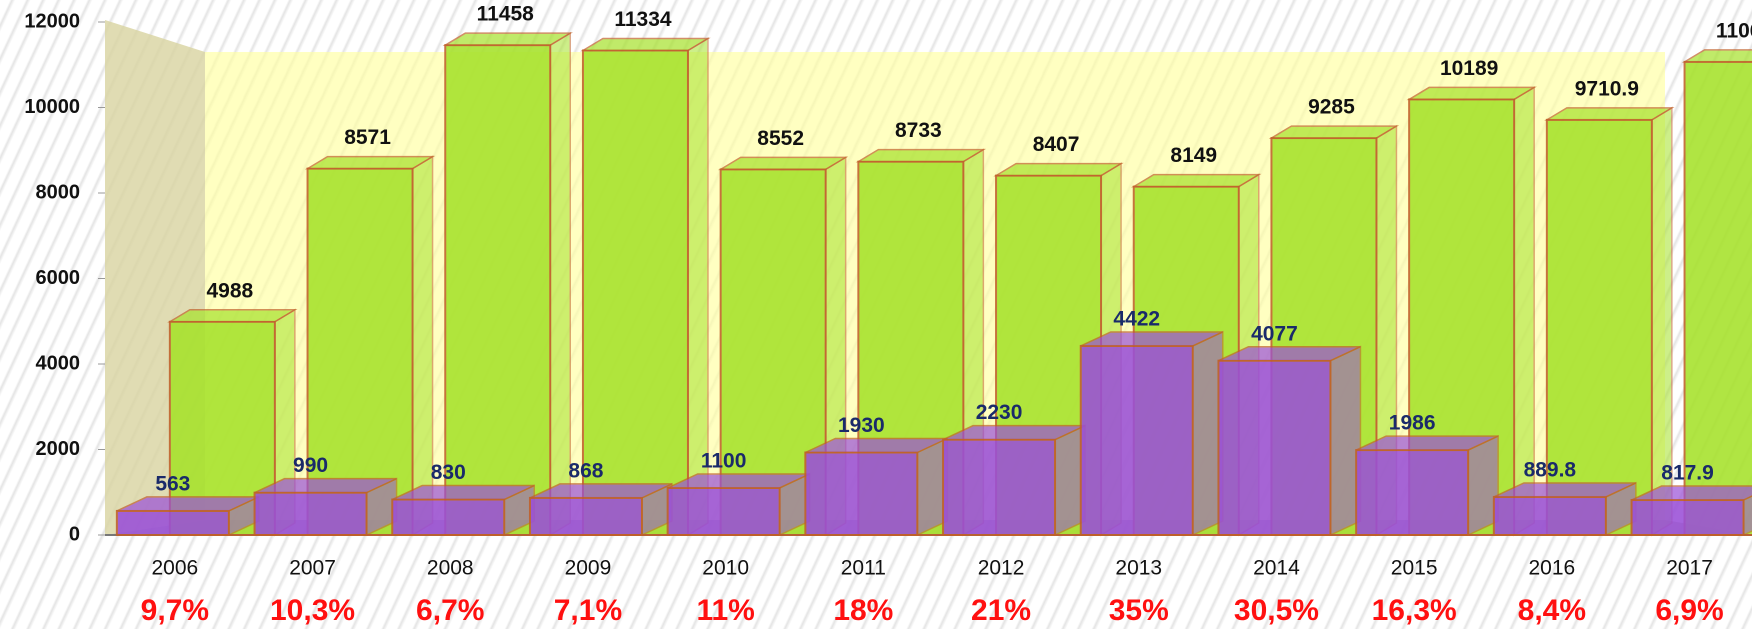  Describe the element at coordinates (175, 610) in the screenshot. I see `annotation: 9,7%` at that location.